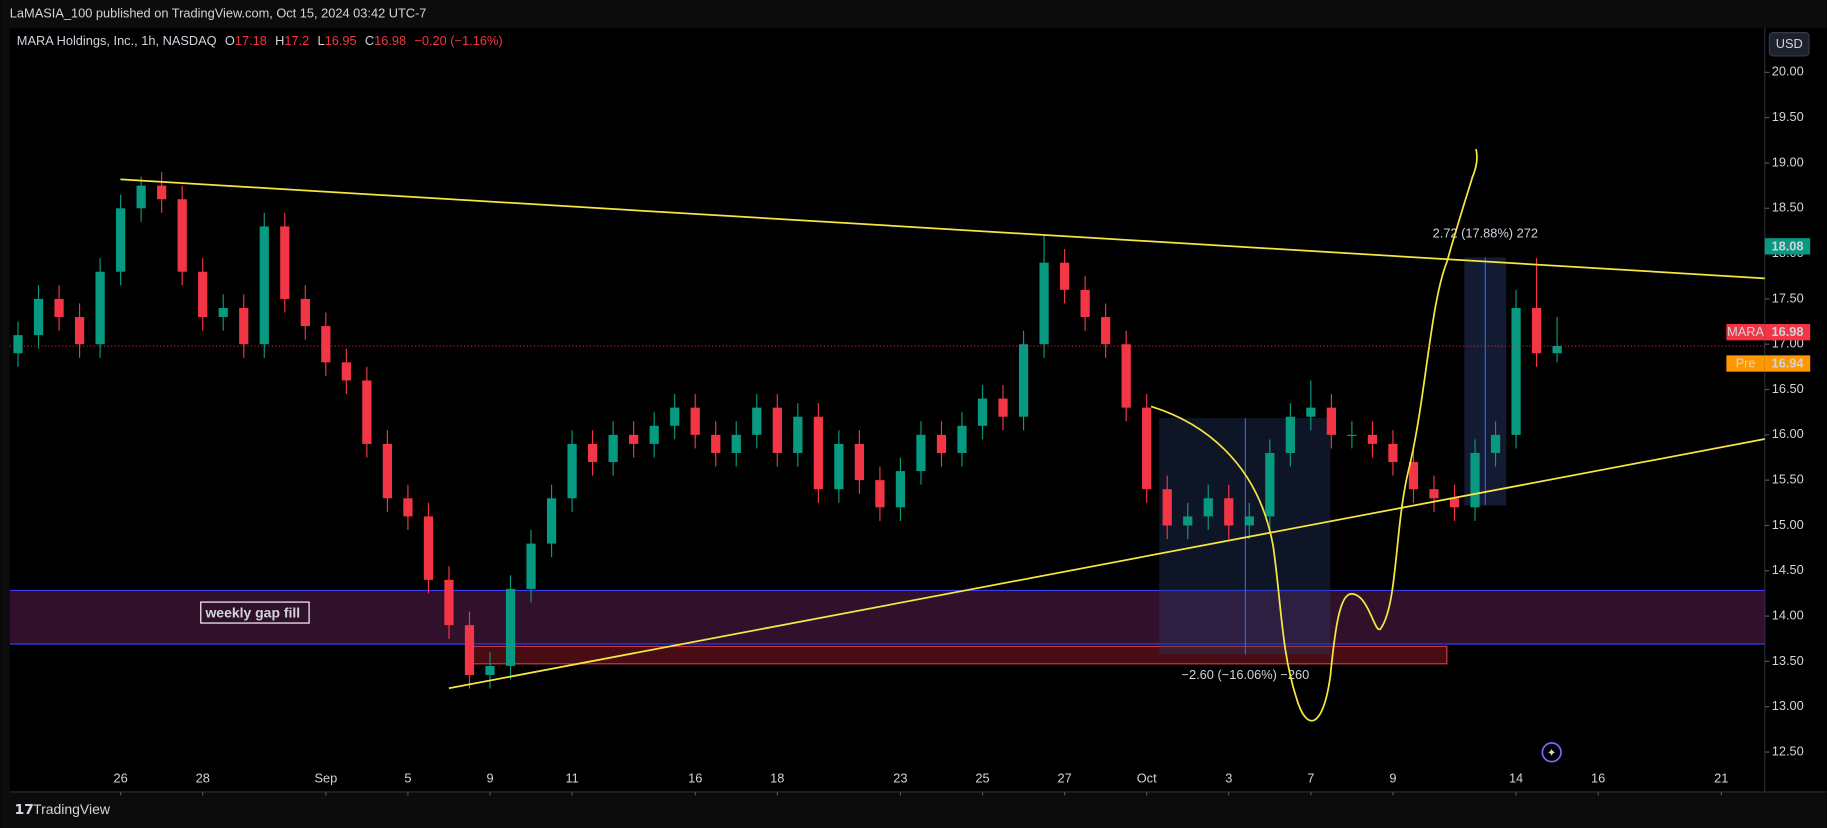 This screenshot has height=828, width=1827. Describe the element at coordinates (1228, 777) in the screenshot. I see `x-tick-label: 3` at that location.